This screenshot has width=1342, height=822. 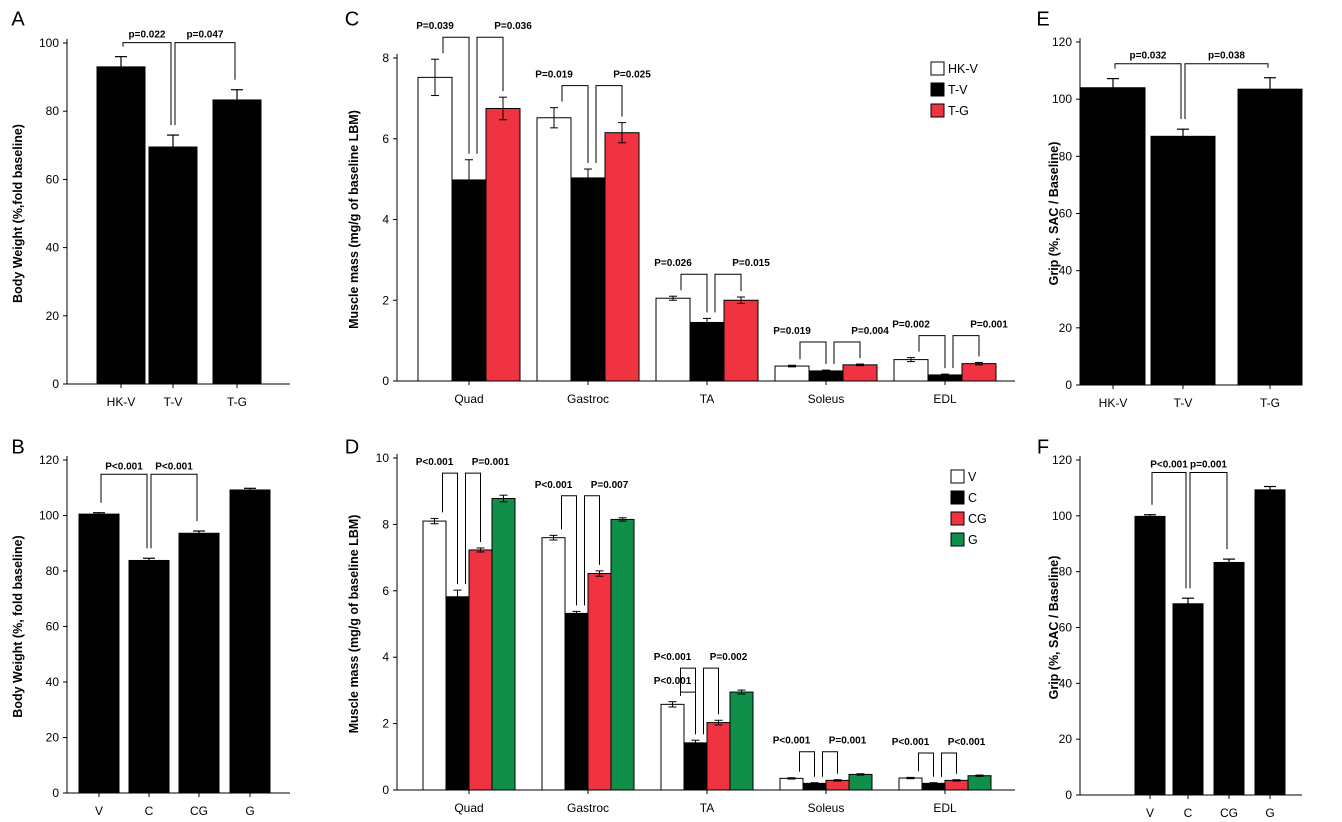 I want to click on p-value-label: P=0.019, so click(x=792, y=331).